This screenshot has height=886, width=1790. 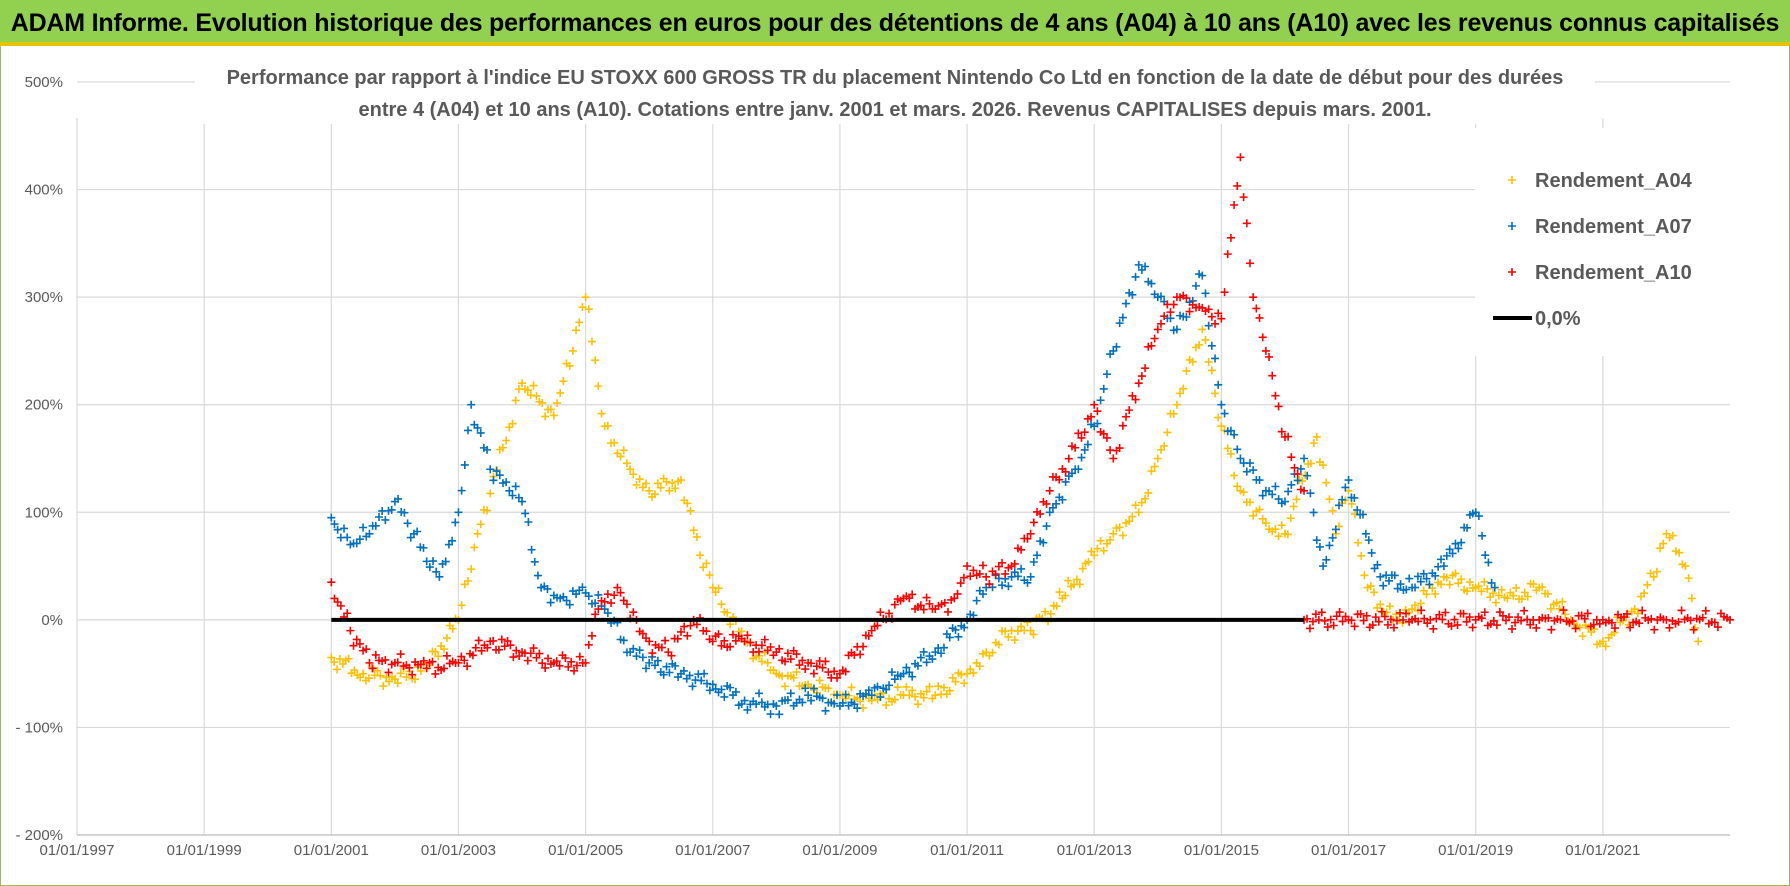 What do you see at coordinates (44, 190) in the screenshot?
I see `y-tick-label: 400%` at bounding box center [44, 190].